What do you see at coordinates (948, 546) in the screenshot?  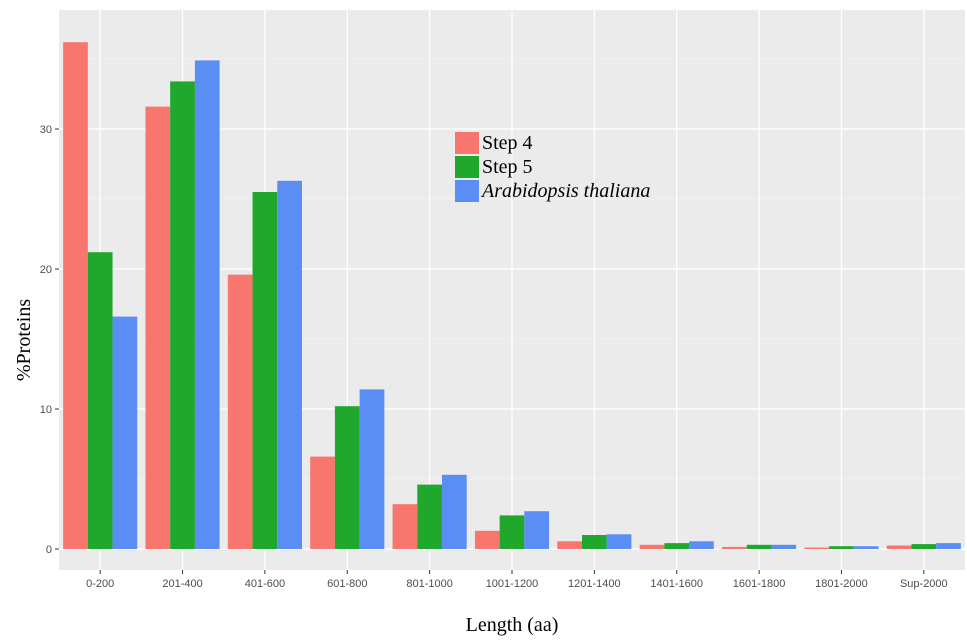 I see `bar-3-Sup-2000` at bounding box center [948, 546].